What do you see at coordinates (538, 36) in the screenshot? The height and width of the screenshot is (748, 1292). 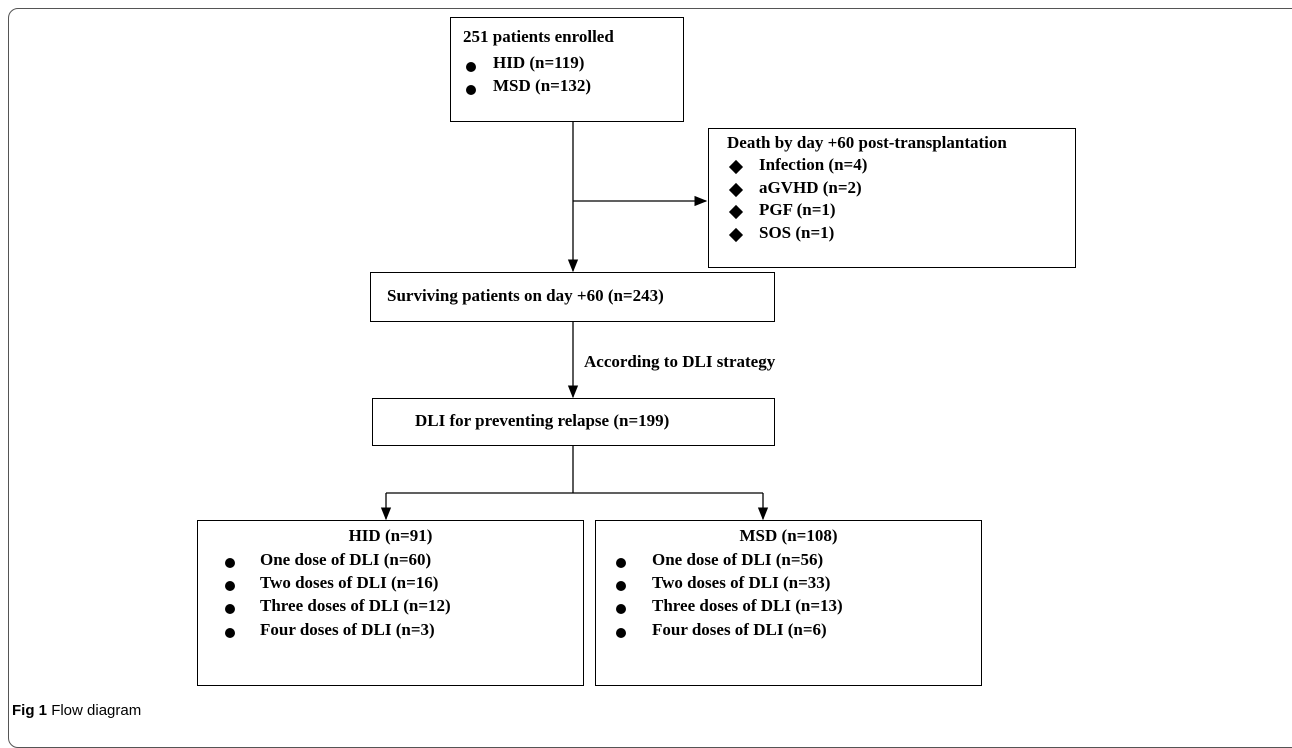 I see `node-title: 251 patients enrolled` at bounding box center [538, 36].